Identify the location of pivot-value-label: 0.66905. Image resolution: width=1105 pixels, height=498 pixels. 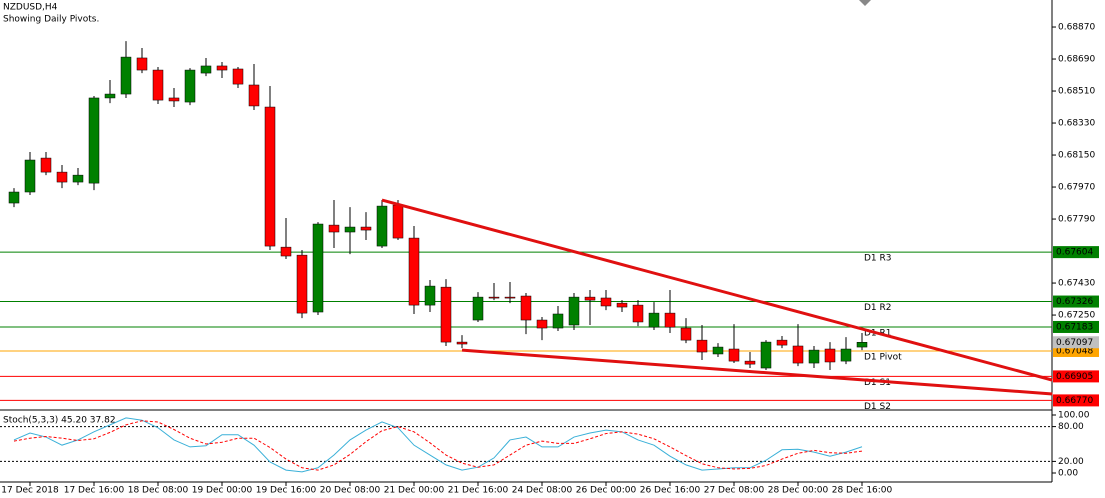
(1074, 377).